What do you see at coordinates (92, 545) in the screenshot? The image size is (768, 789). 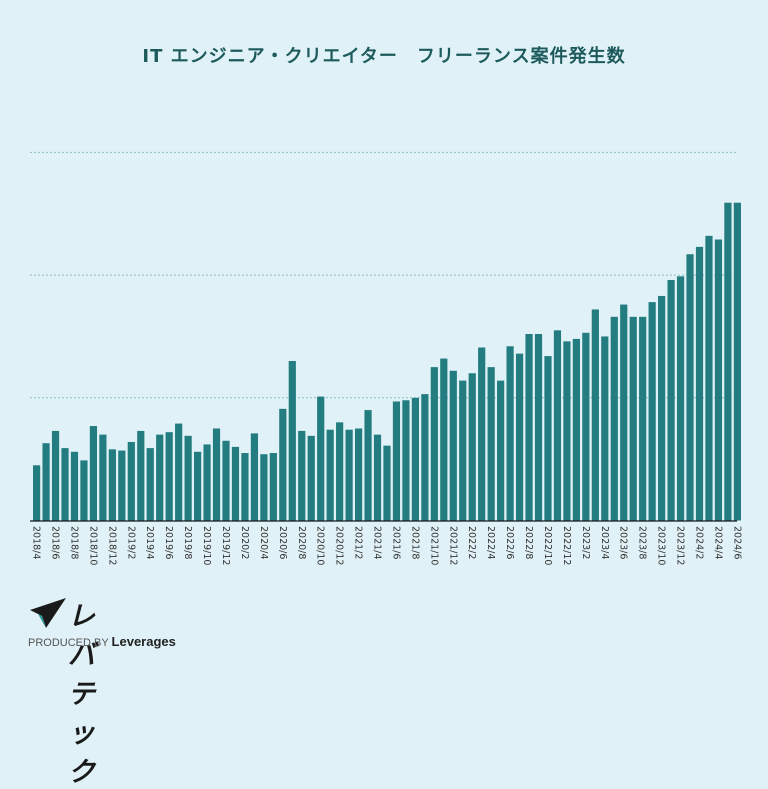 I see `x-tick-label: 2018/10` at bounding box center [92, 545].